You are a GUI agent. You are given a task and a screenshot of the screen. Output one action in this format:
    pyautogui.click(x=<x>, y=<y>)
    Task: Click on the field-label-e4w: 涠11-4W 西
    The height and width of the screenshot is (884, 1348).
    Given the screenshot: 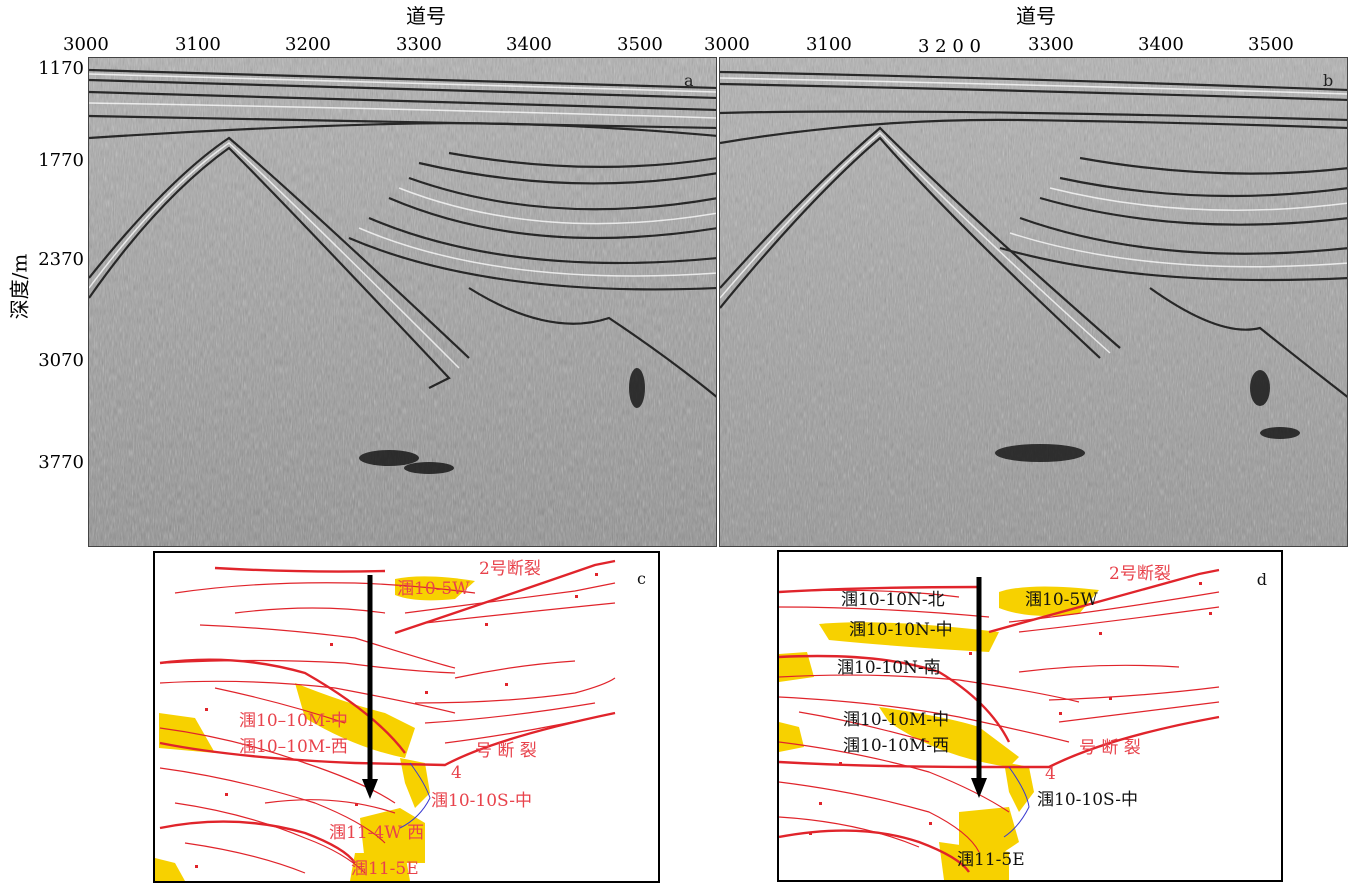 What is the action you would take?
    pyautogui.click(x=377, y=833)
    